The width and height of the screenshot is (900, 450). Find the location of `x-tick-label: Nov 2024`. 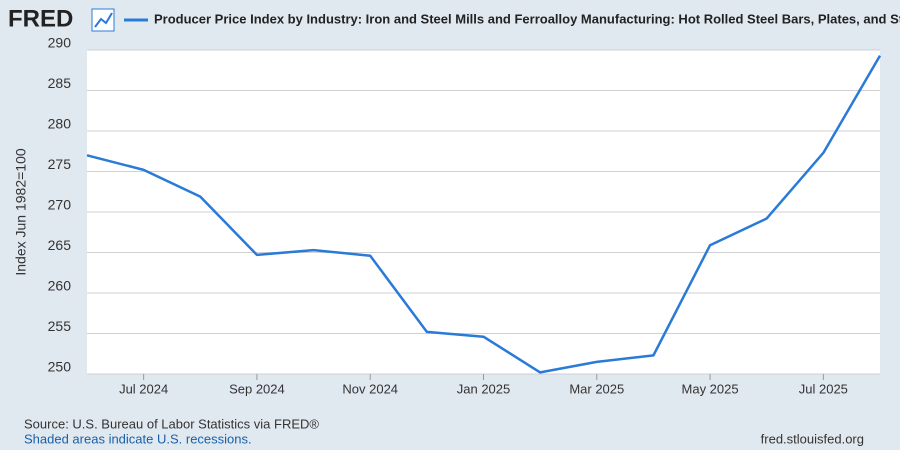

x-tick-label: Nov 2024 is located at coordinates (370, 388).